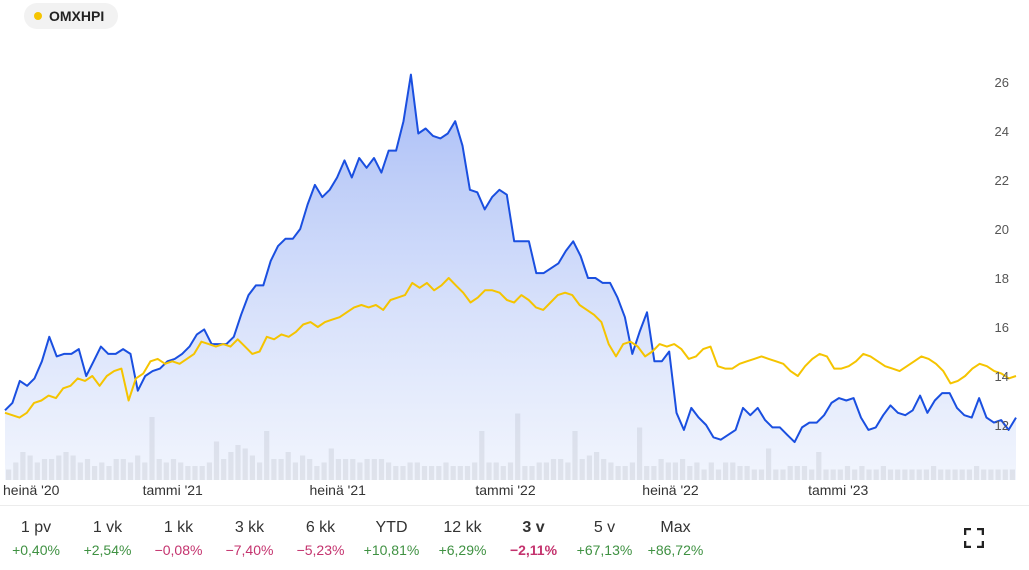  What do you see at coordinates (320, 527) in the screenshot?
I see `period-label: 6 kk` at bounding box center [320, 527].